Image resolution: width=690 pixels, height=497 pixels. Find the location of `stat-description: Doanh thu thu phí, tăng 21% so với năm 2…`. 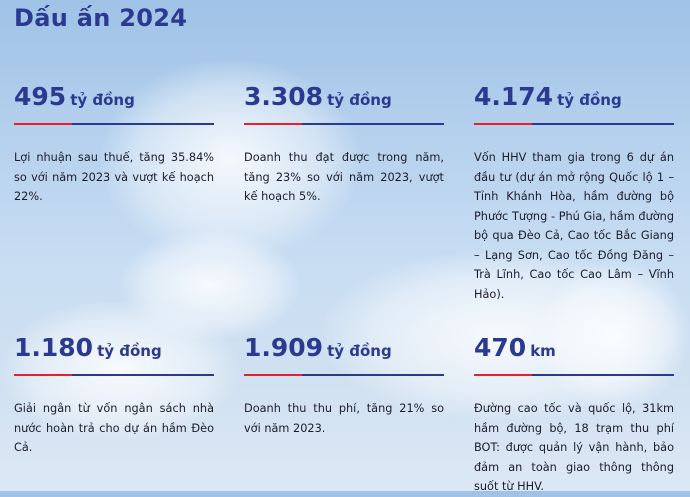

stat-description: Doanh thu thu phí, tăng 21% so với năm 2… is located at coordinates (344, 418).